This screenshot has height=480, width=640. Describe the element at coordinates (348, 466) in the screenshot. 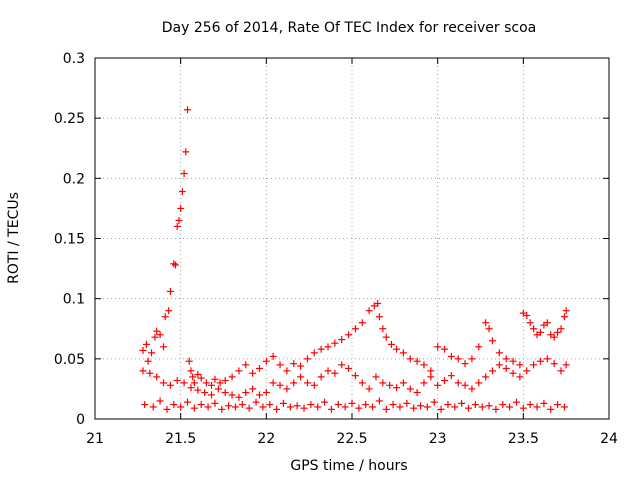

I see `x-axis-title: GPS time / hours` at that location.